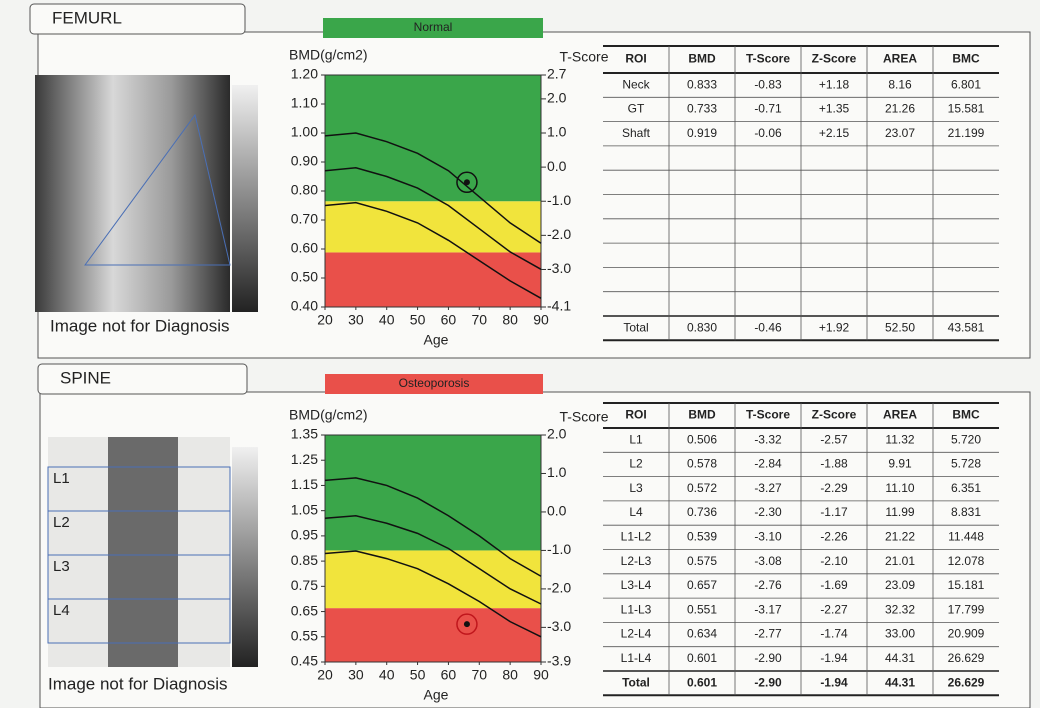 The width and height of the screenshot is (1040, 708). Describe the element at coordinates (702, 682) in the screenshot. I see `table-total-cell: 0.601` at that location.